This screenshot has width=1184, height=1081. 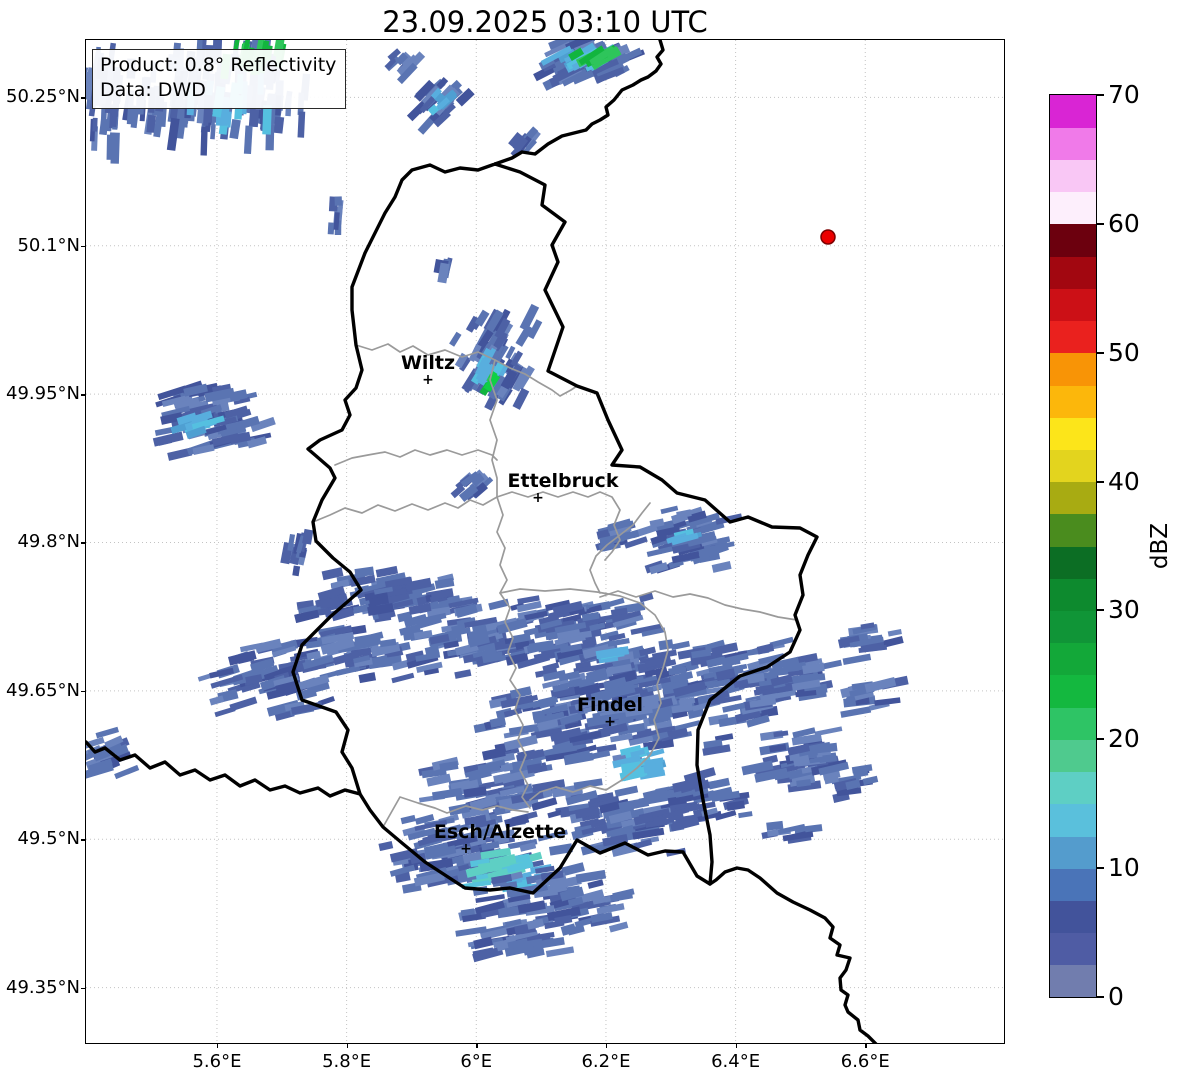 I want to click on colorbar-tick-label: 40, so click(x=1124, y=481).